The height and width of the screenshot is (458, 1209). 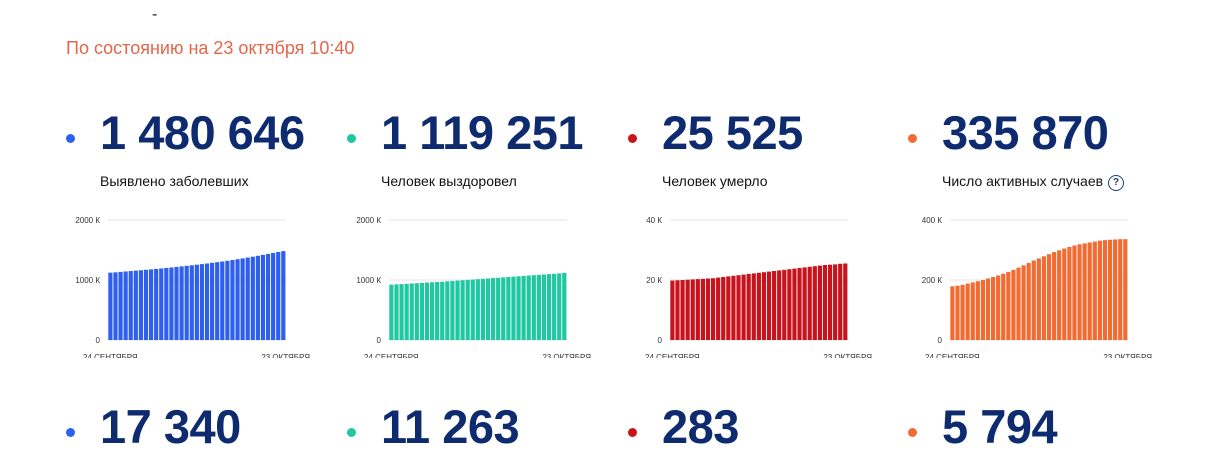 What do you see at coordinates (1048, 428) in the screenshot?
I see `daily-card-active: 5 794` at bounding box center [1048, 428].